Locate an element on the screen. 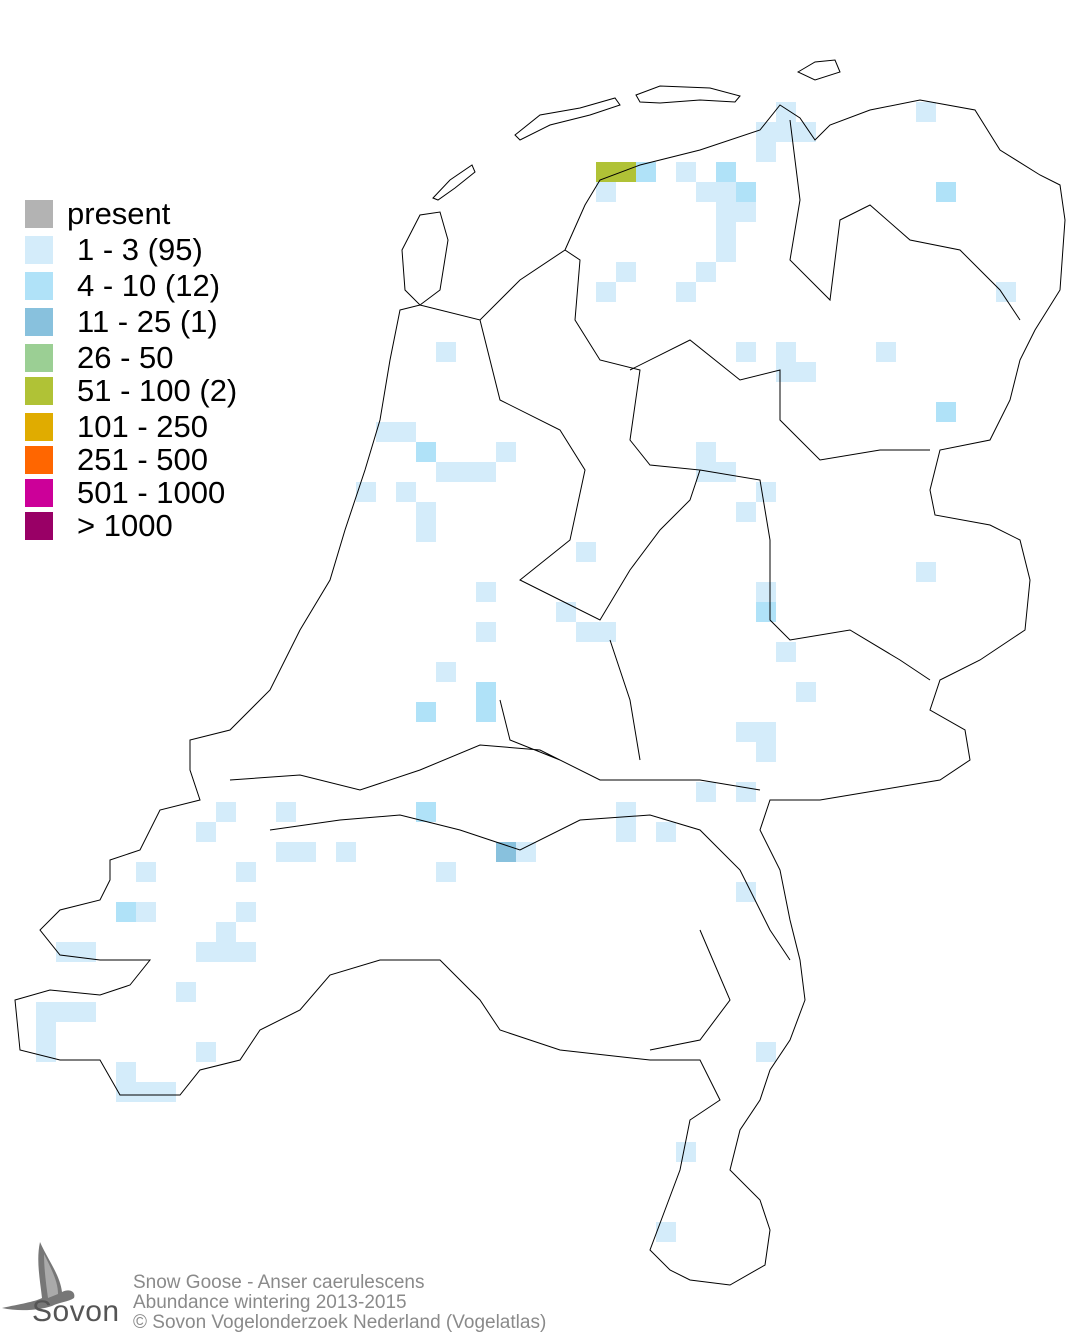  island-texel is located at coordinates (425, 258).